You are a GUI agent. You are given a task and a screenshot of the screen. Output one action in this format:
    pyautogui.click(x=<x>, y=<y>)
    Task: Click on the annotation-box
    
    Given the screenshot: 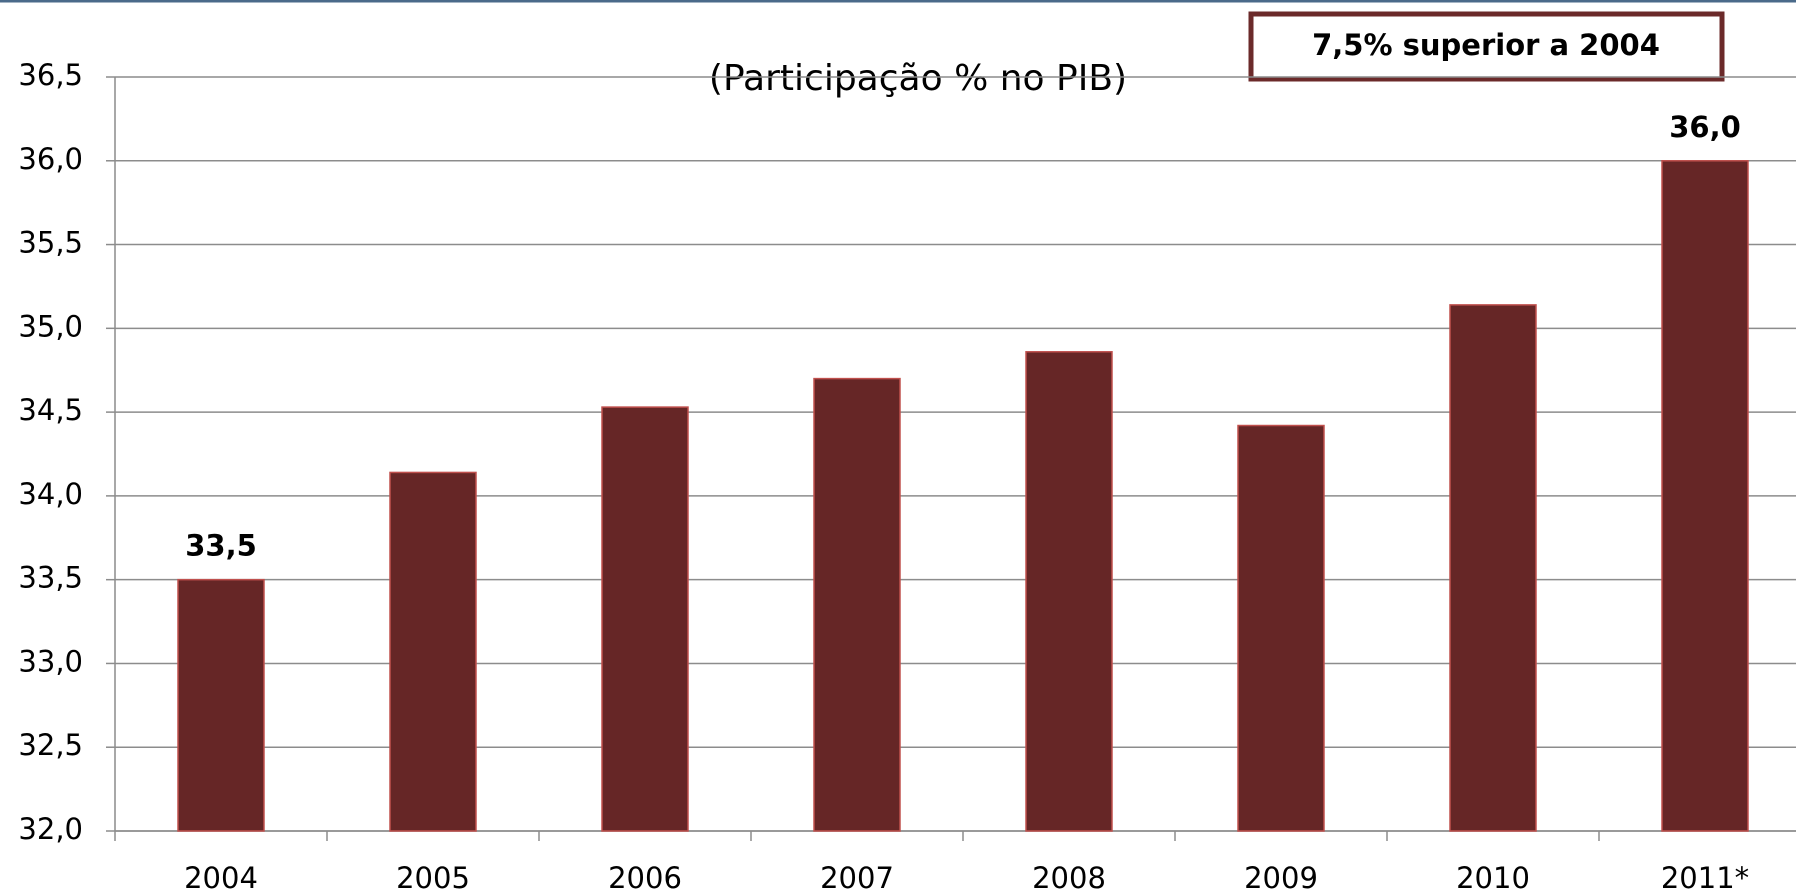 What is the action you would take?
    pyautogui.click(x=1486, y=46)
    